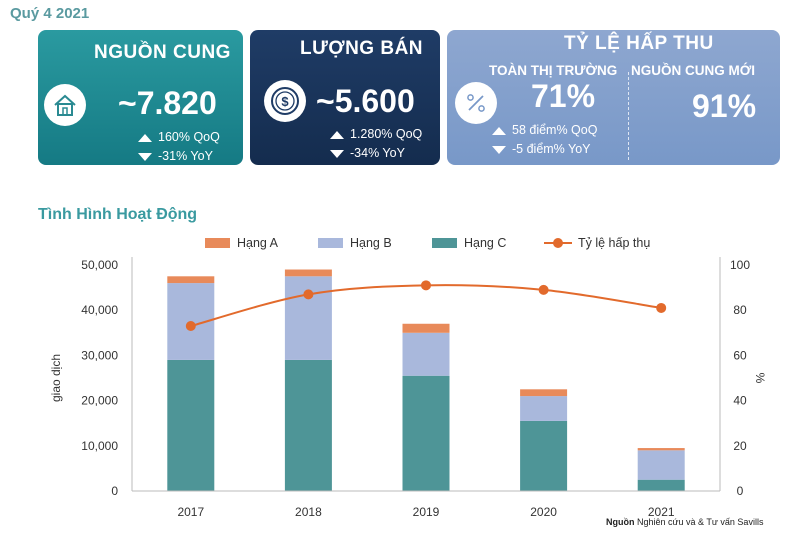 The height and width of the screenshot is (538, 800). What do you see at coordinates (544, 130) in the screenshot?
I see `absorption-change-qoq: 58 điểm% QoQ` at bounding box center [544, 130].